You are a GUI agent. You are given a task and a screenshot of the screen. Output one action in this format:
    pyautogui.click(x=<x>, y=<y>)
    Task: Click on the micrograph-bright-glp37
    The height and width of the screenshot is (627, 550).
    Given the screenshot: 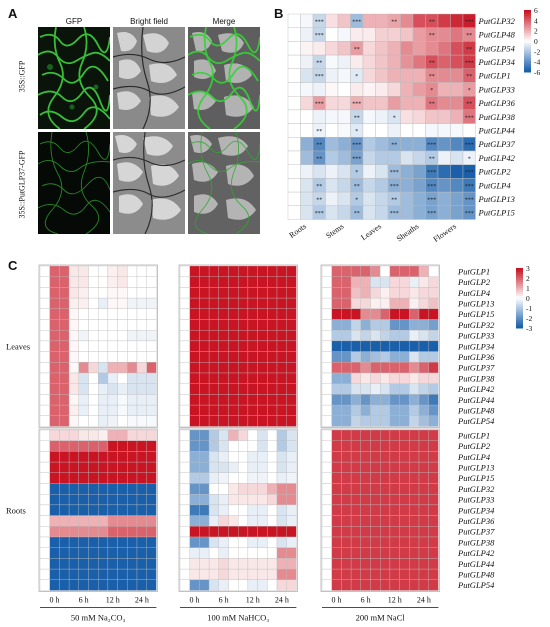 What is the action you would take?
    pyautogui.click(x=149, y=183)
    